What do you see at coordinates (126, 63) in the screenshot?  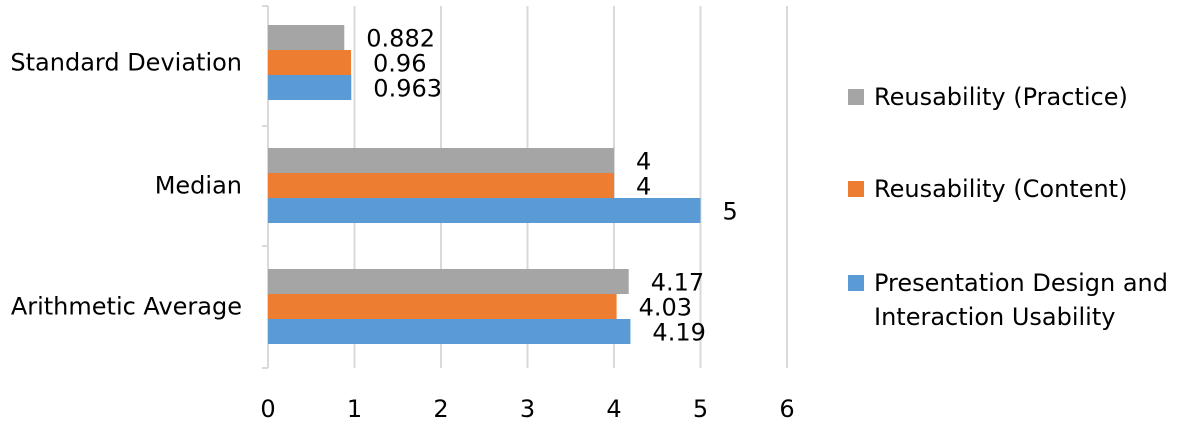 I see `category-label-0: Standard Deviation` at bounding box center [126, 63].